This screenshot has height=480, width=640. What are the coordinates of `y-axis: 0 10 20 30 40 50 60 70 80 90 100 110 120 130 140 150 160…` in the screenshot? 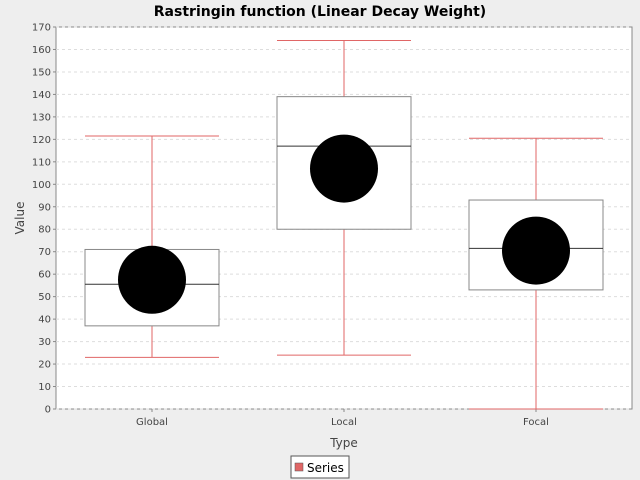 It's located at (44, 219).